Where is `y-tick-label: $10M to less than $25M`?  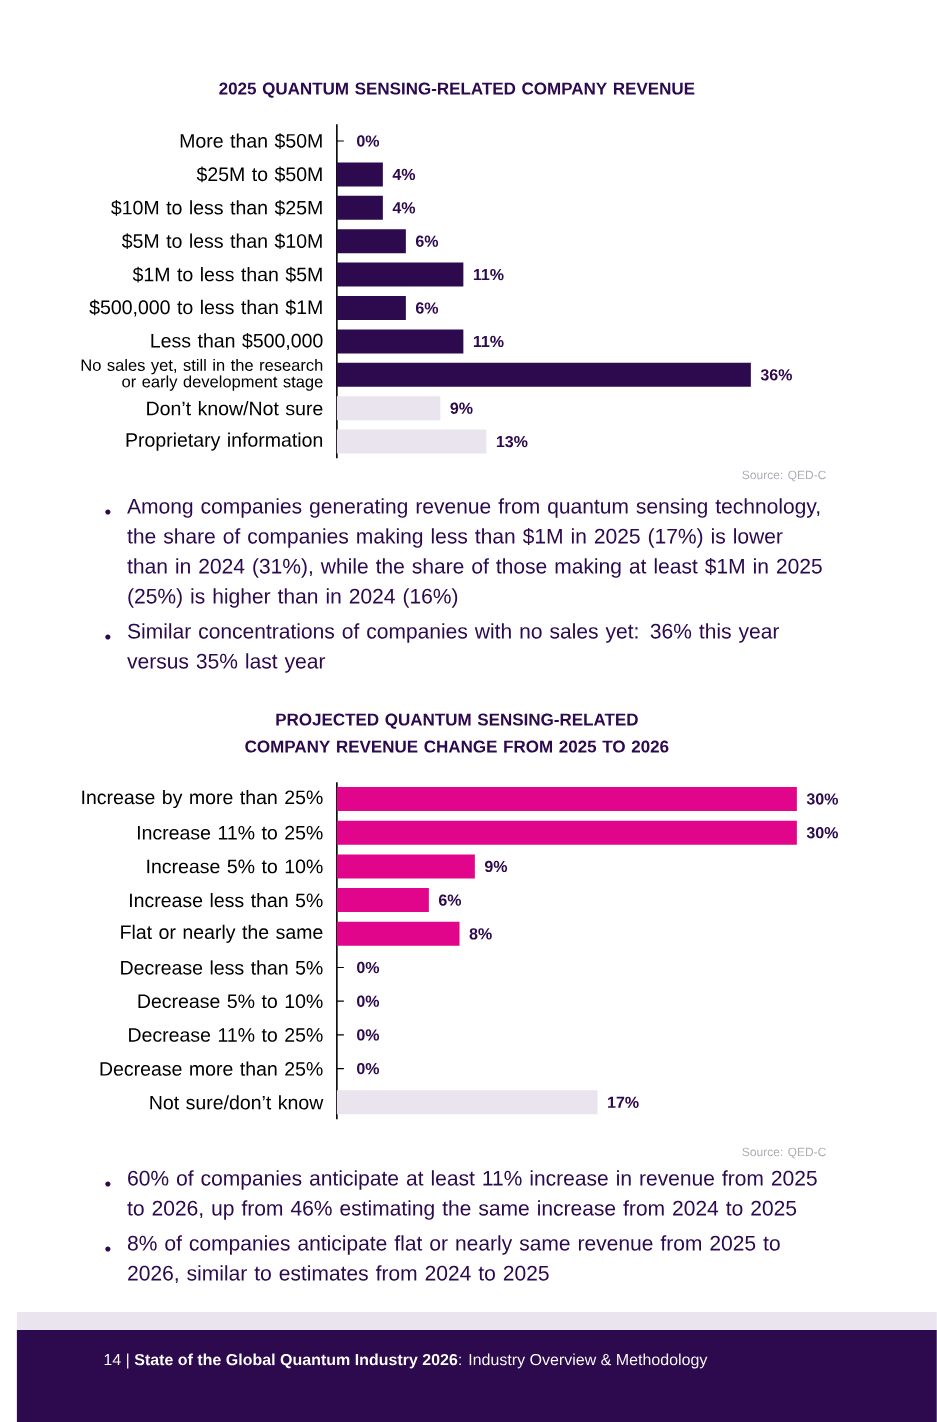 y-tick-label: $10M to less than $25M is located at coordinates (216, 207).